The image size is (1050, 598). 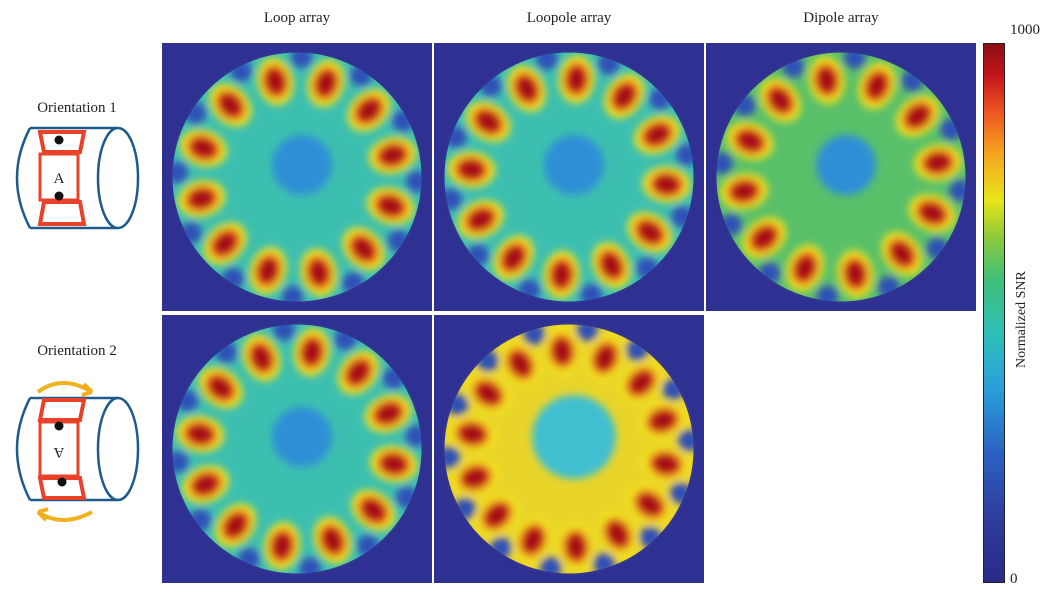 I want to click on phantom-letter: A, so click(x=59, y=179).